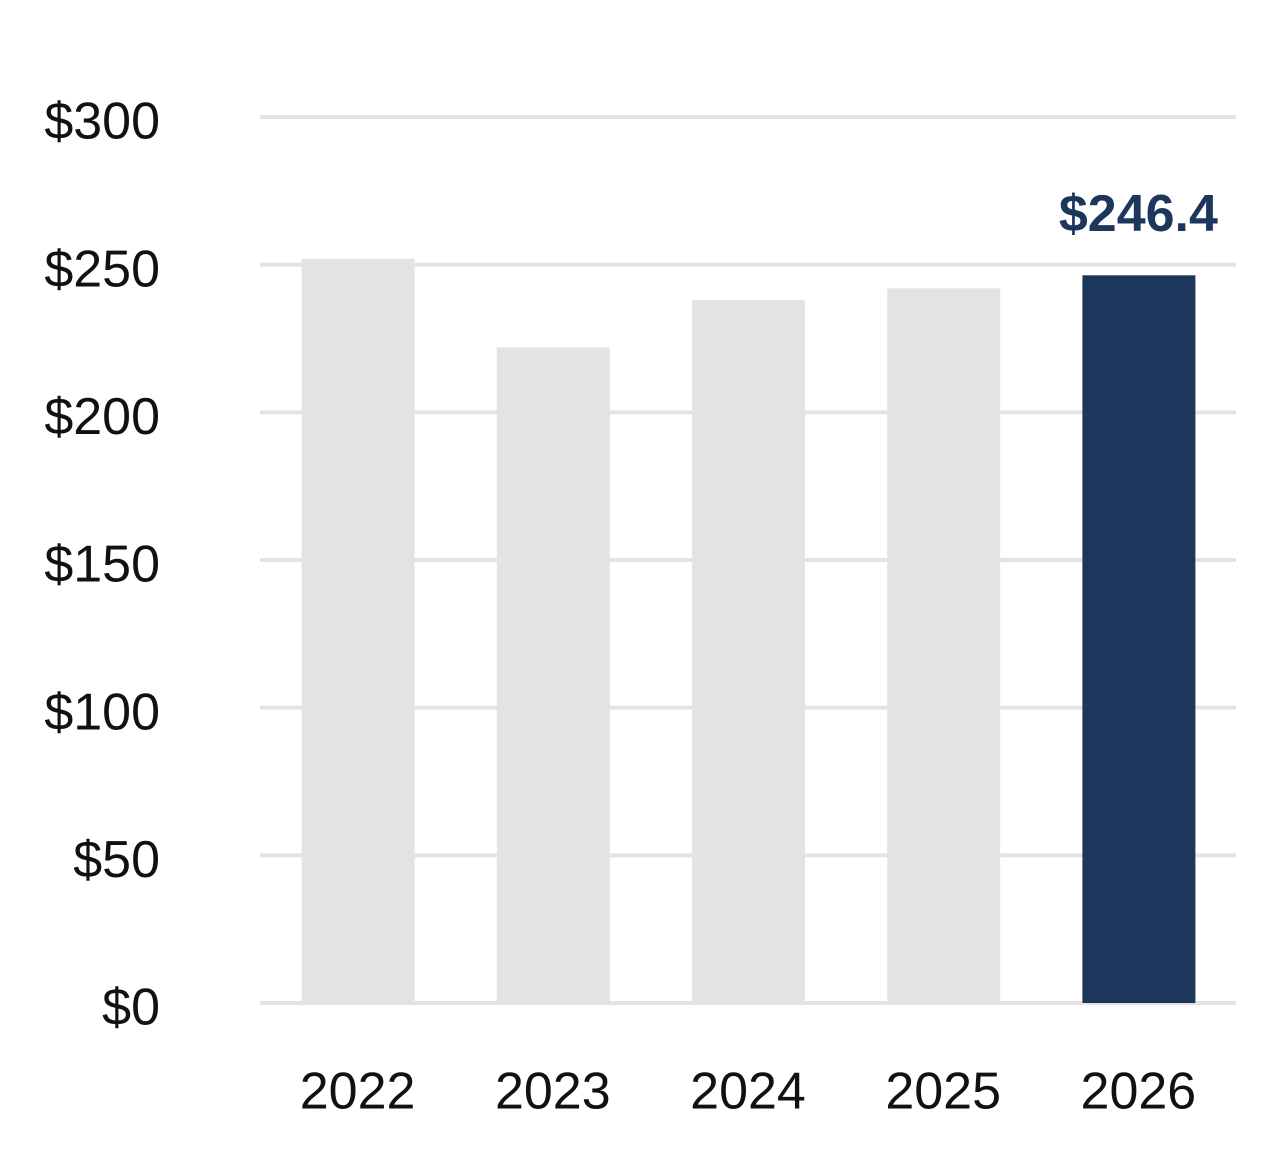 This screenshot has height=1152, width=1266. What do you see at coordinates (358, 1092) in the screenshot?
I see `x-tick-label: 2022` at bounding box center [358, 1092].